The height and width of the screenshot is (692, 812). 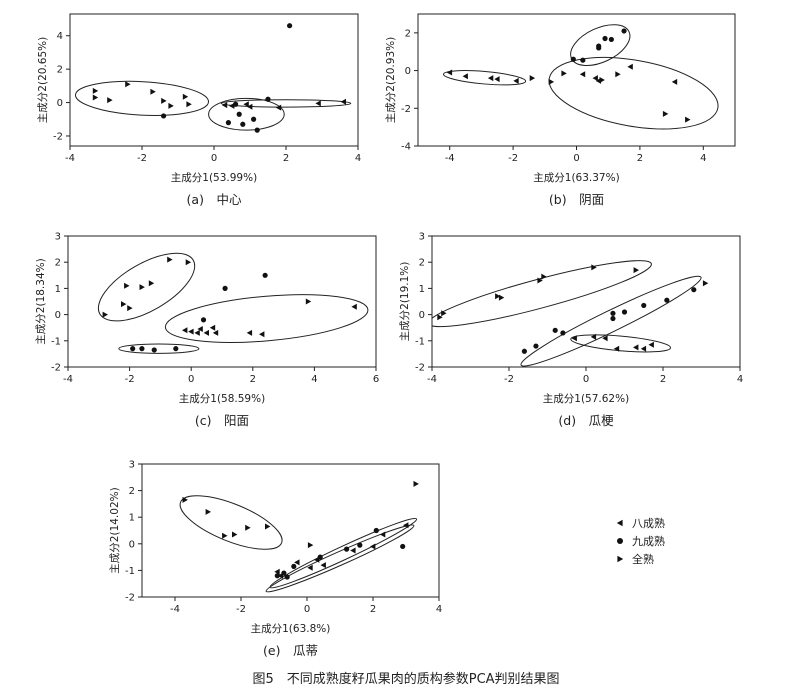 I want to click on y-tick-label: 1, so click(x=58, y=289).